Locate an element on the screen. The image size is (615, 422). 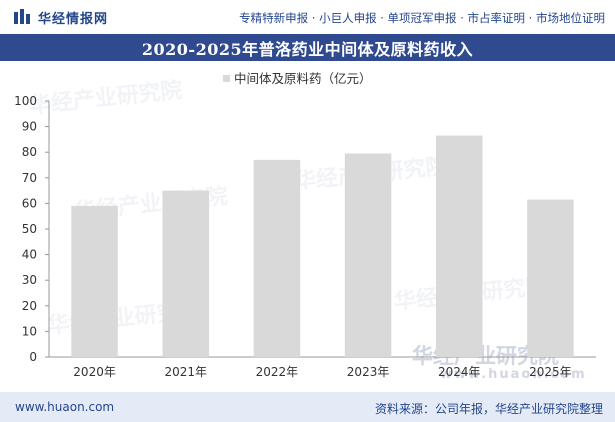
watermark-text: 华经产业研究院 is located at coordinates (106, 98).